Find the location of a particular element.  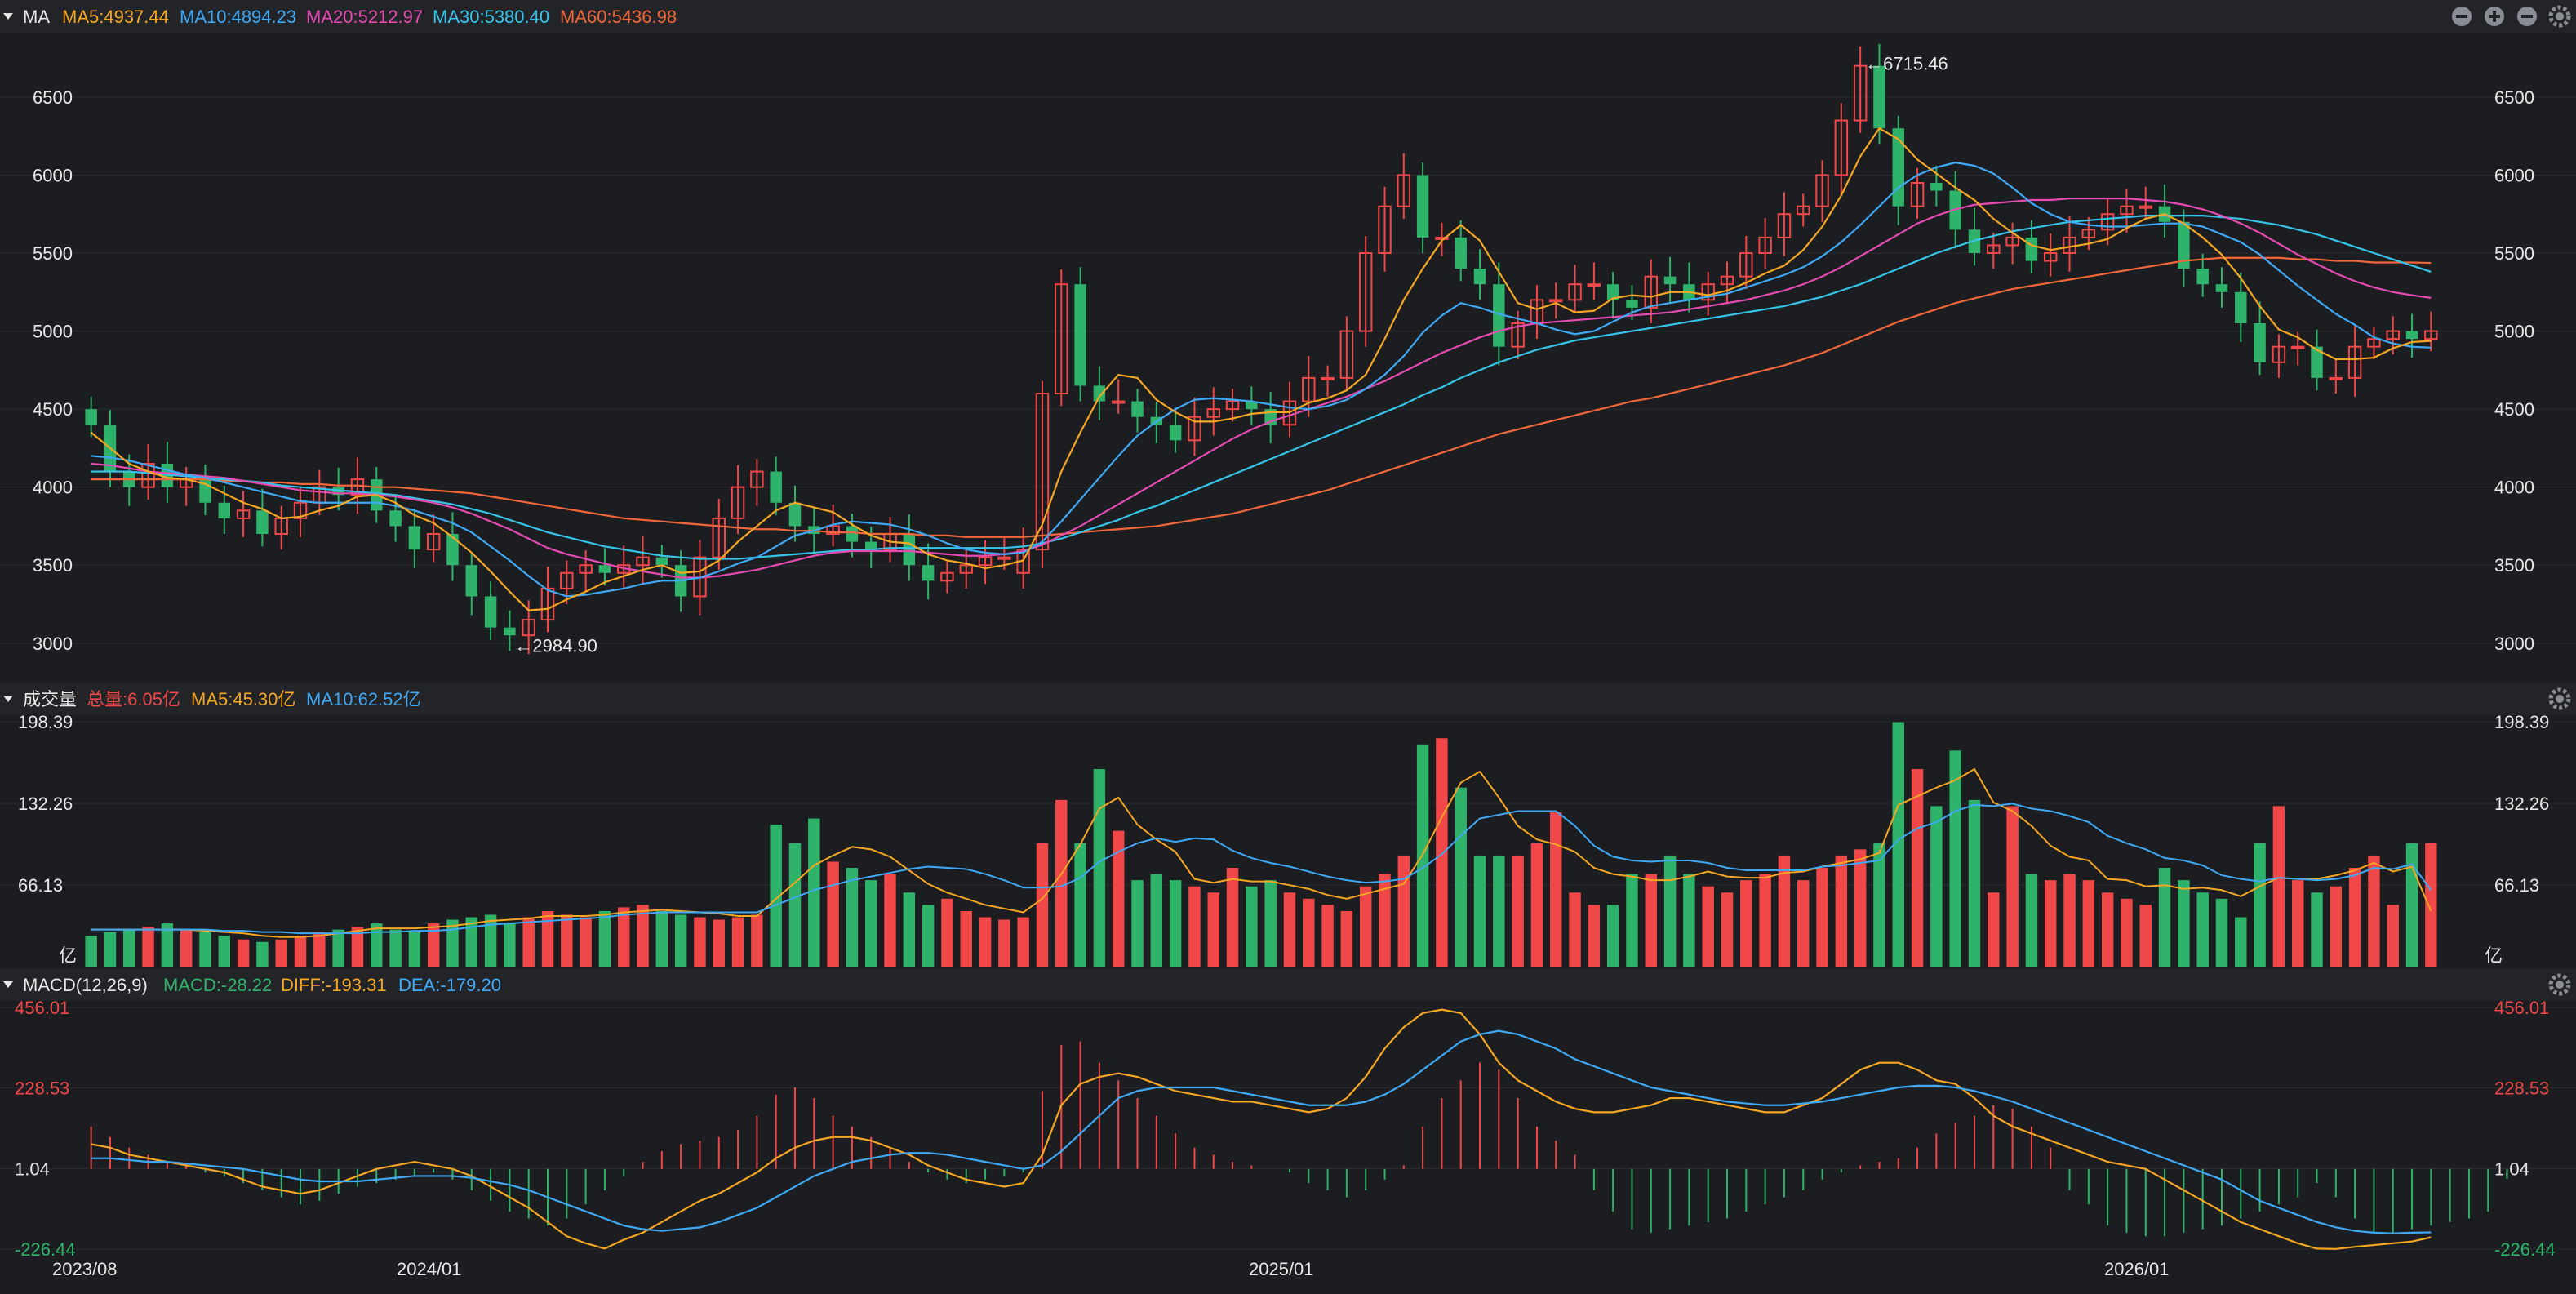

remove-panel-icon is located at coordinates (2527, 16).